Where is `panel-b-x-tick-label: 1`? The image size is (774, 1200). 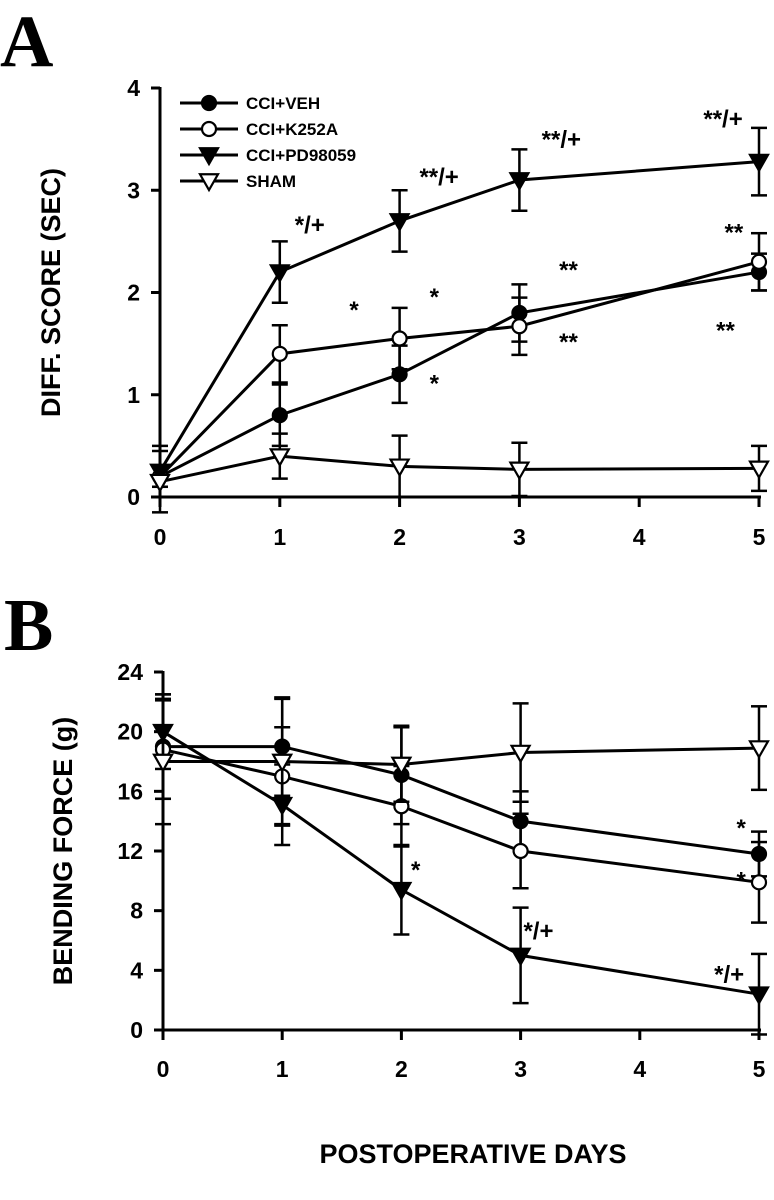
panel-b-x-tick-label: 1 is located at coordinates (282, 1069).